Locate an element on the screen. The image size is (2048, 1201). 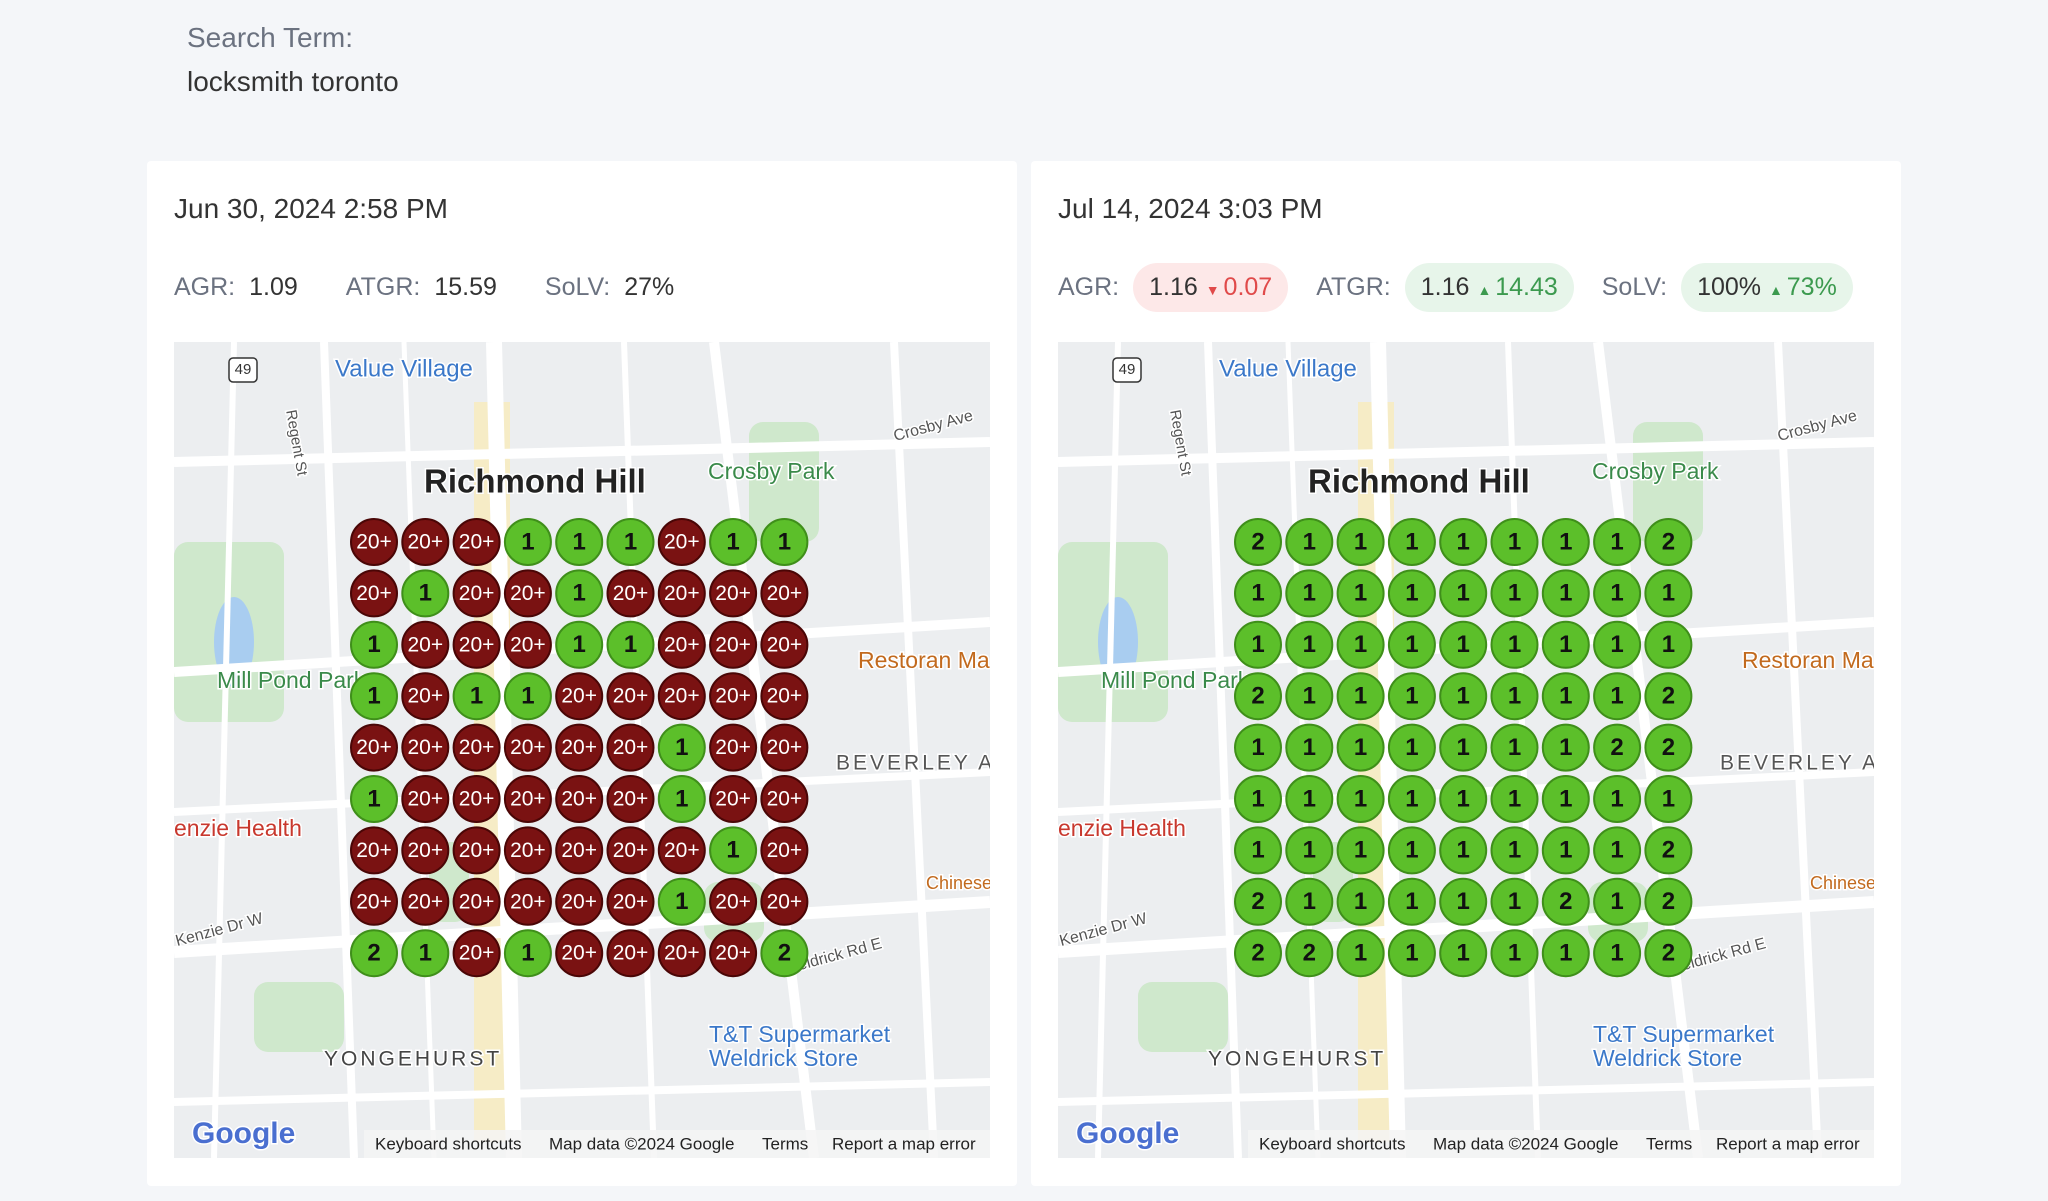
metric-value: 1.16 is located at coordinates (1173, 286).